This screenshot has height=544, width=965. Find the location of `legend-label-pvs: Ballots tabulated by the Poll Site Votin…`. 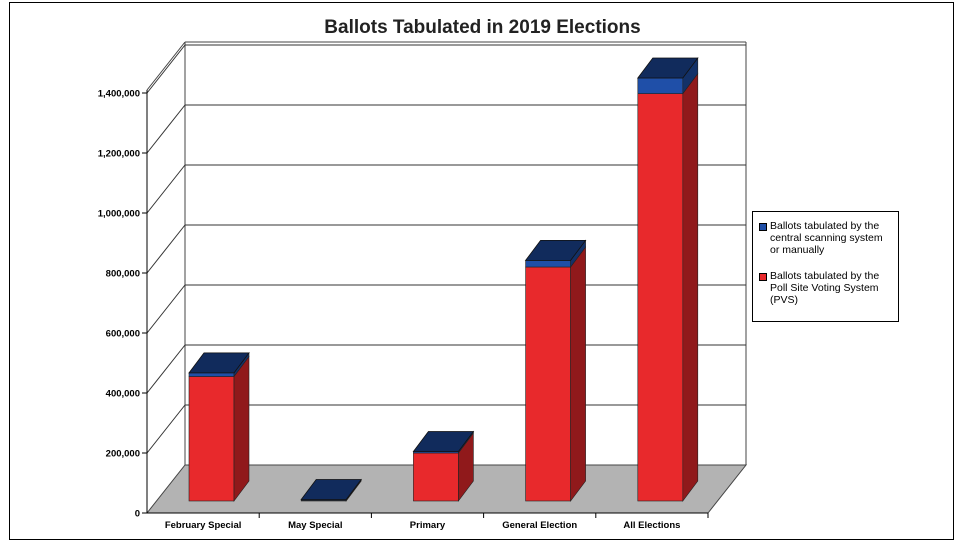

legend-label-pvs: Ballots tabulated by the Poll Site Votin… is located at coordinates (825, 288).